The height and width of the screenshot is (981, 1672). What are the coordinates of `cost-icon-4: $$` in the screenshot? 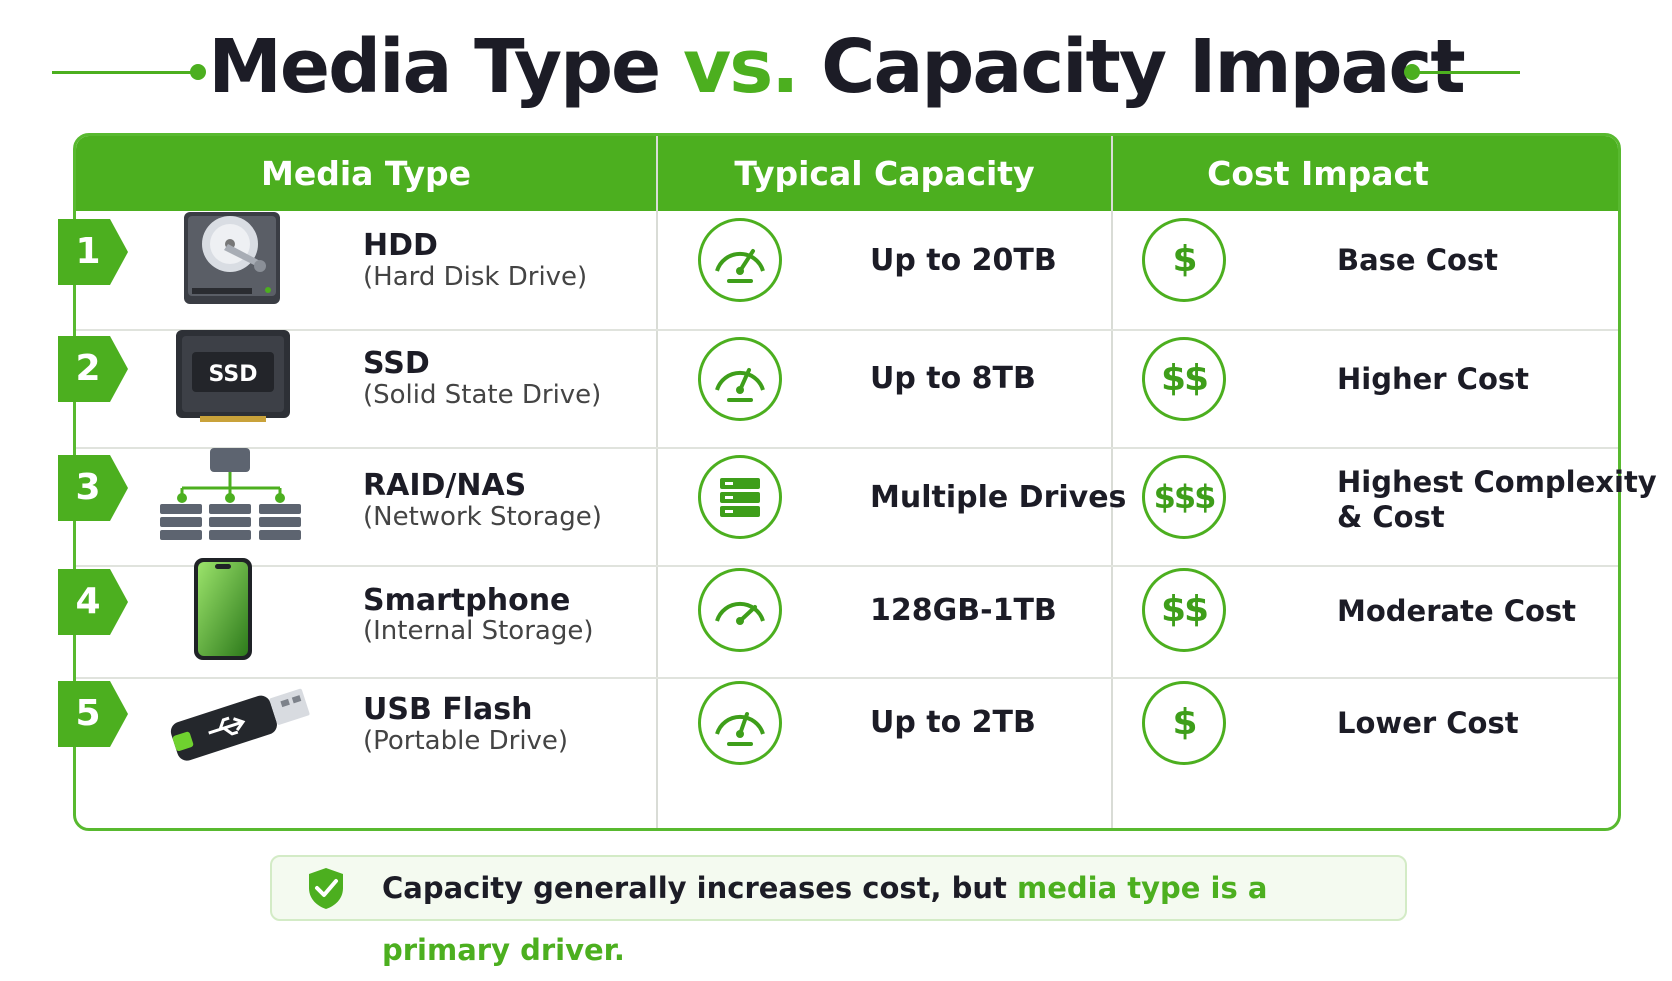 It's located at (1184, 610).